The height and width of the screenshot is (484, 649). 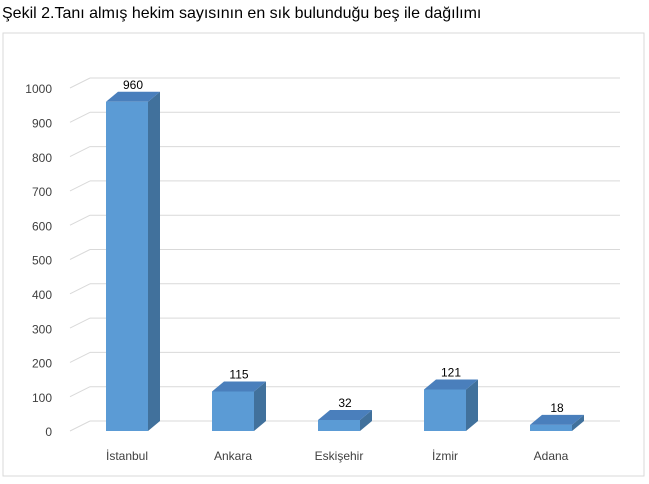 I want to click on y-tick-label: 800, so click(x=42, y=158).